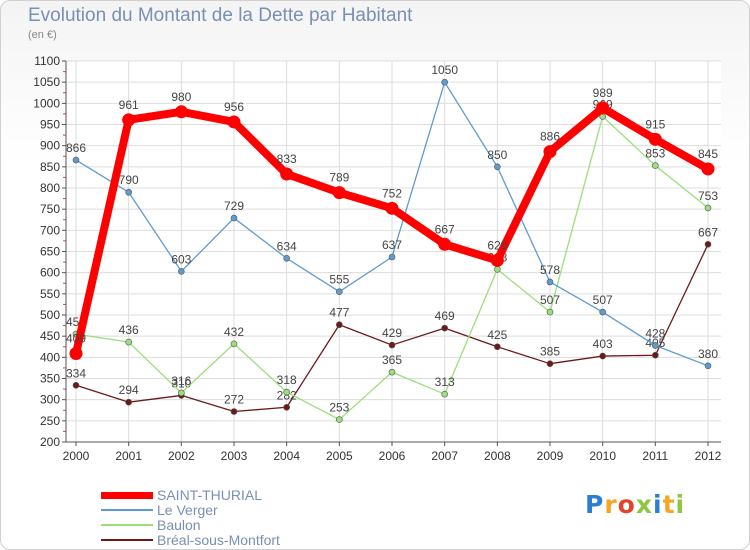 The width and height of the screenshot is (750, 550). Describe the element at coordinates (550, 137) in the screenshot. I see `data-label: 886` at that location.